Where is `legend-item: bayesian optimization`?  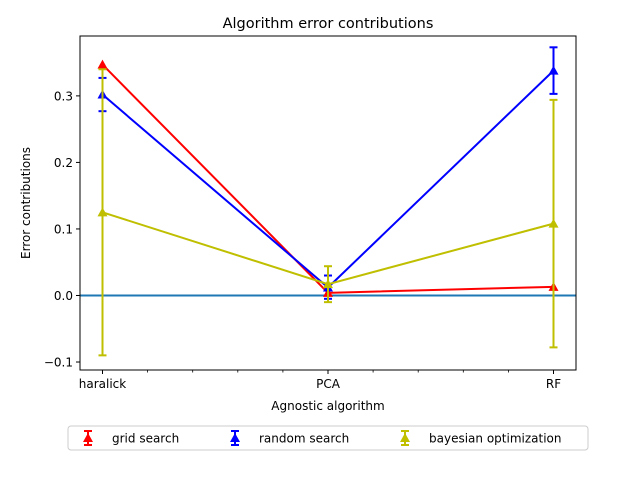
legend-item: bayesian optimization is located at coordinates (480, 438).